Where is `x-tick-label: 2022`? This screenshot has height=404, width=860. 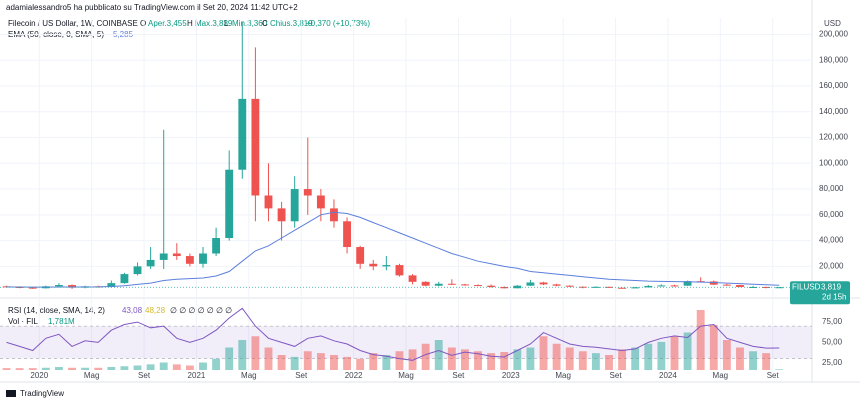
x-tick-label: 2022 is located at coordinates (354, 375).